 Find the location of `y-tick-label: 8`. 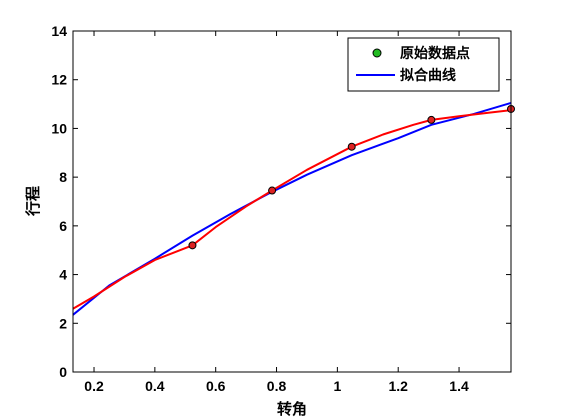

y-tick-label: 8 is located at coordinates (63, 177).